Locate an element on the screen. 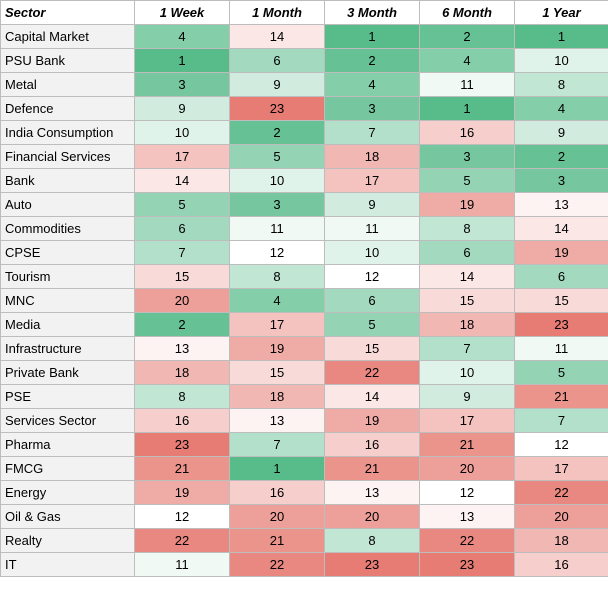 The image size is (608, 601). table-row: Oil & Gas 12 20 20 13 20 is located at coordinates (304, 516).